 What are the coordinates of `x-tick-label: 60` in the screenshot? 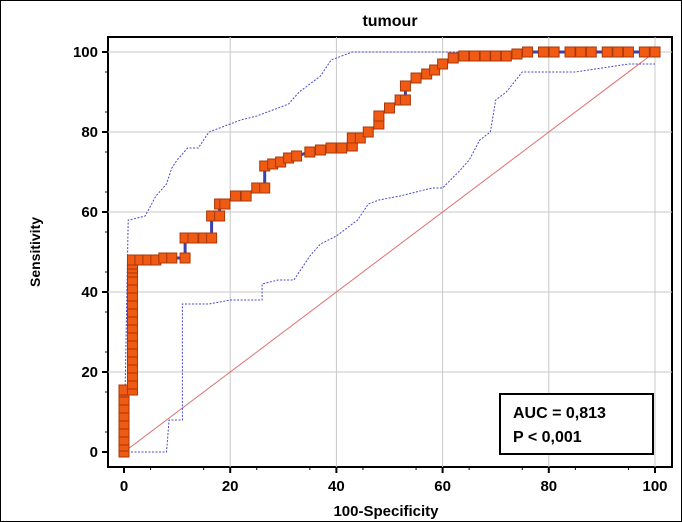 It's located at (442, 486).